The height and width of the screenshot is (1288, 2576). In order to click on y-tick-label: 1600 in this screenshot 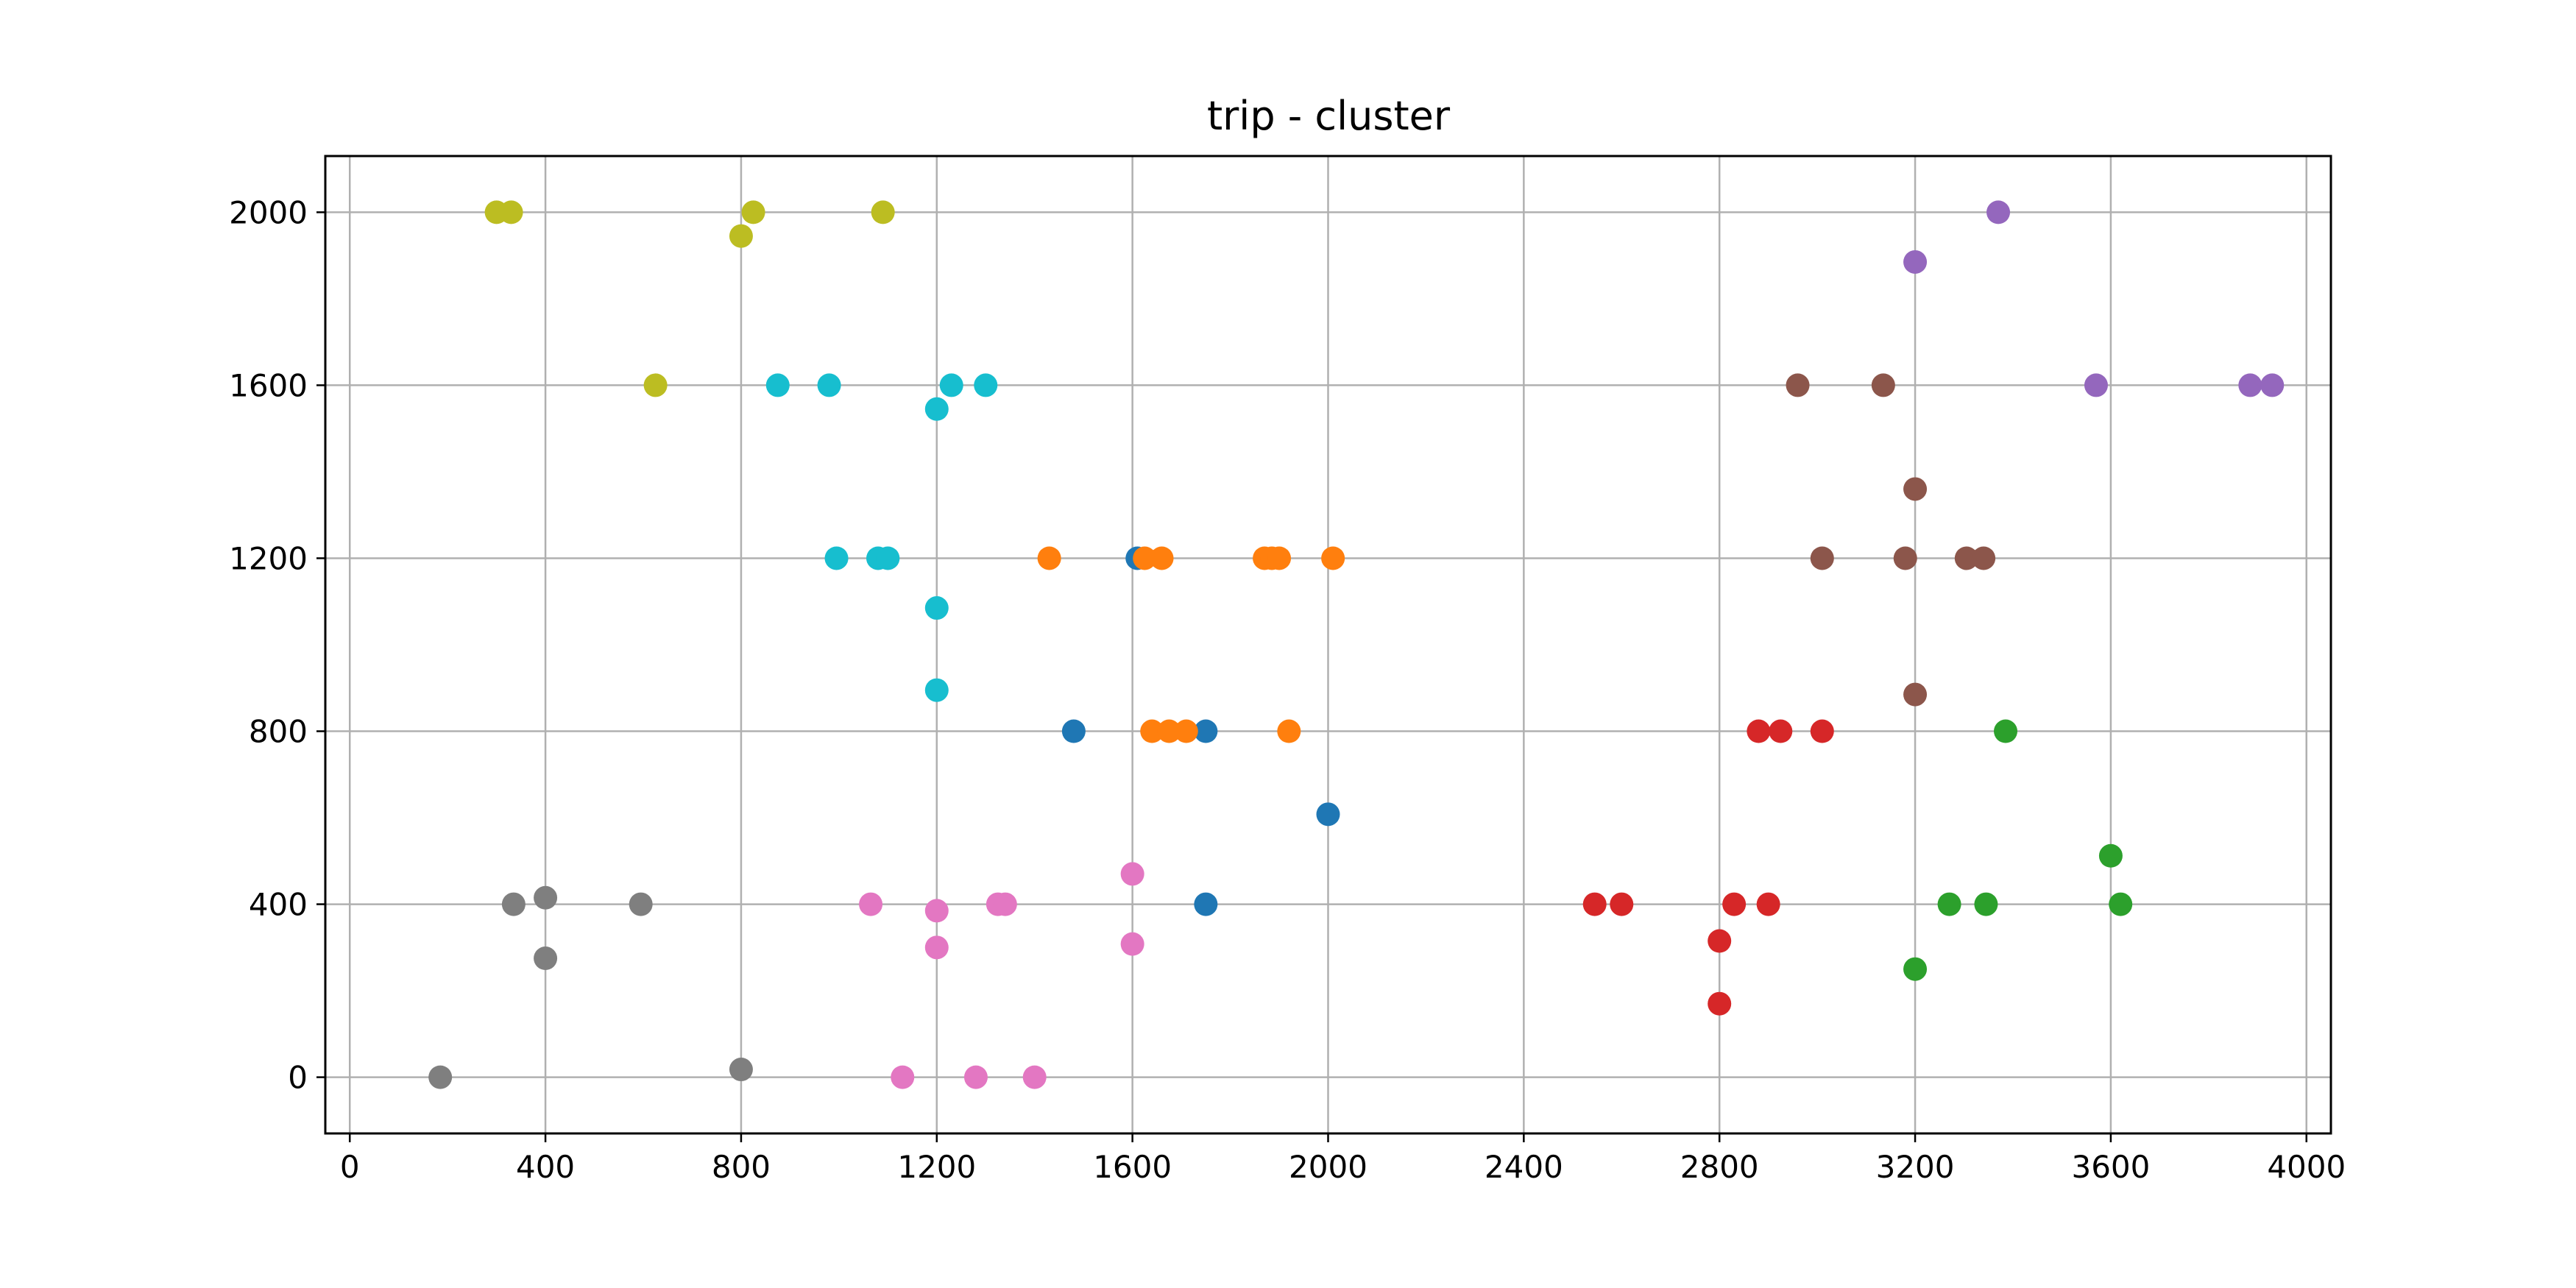, I will do `click(268, 385)`.